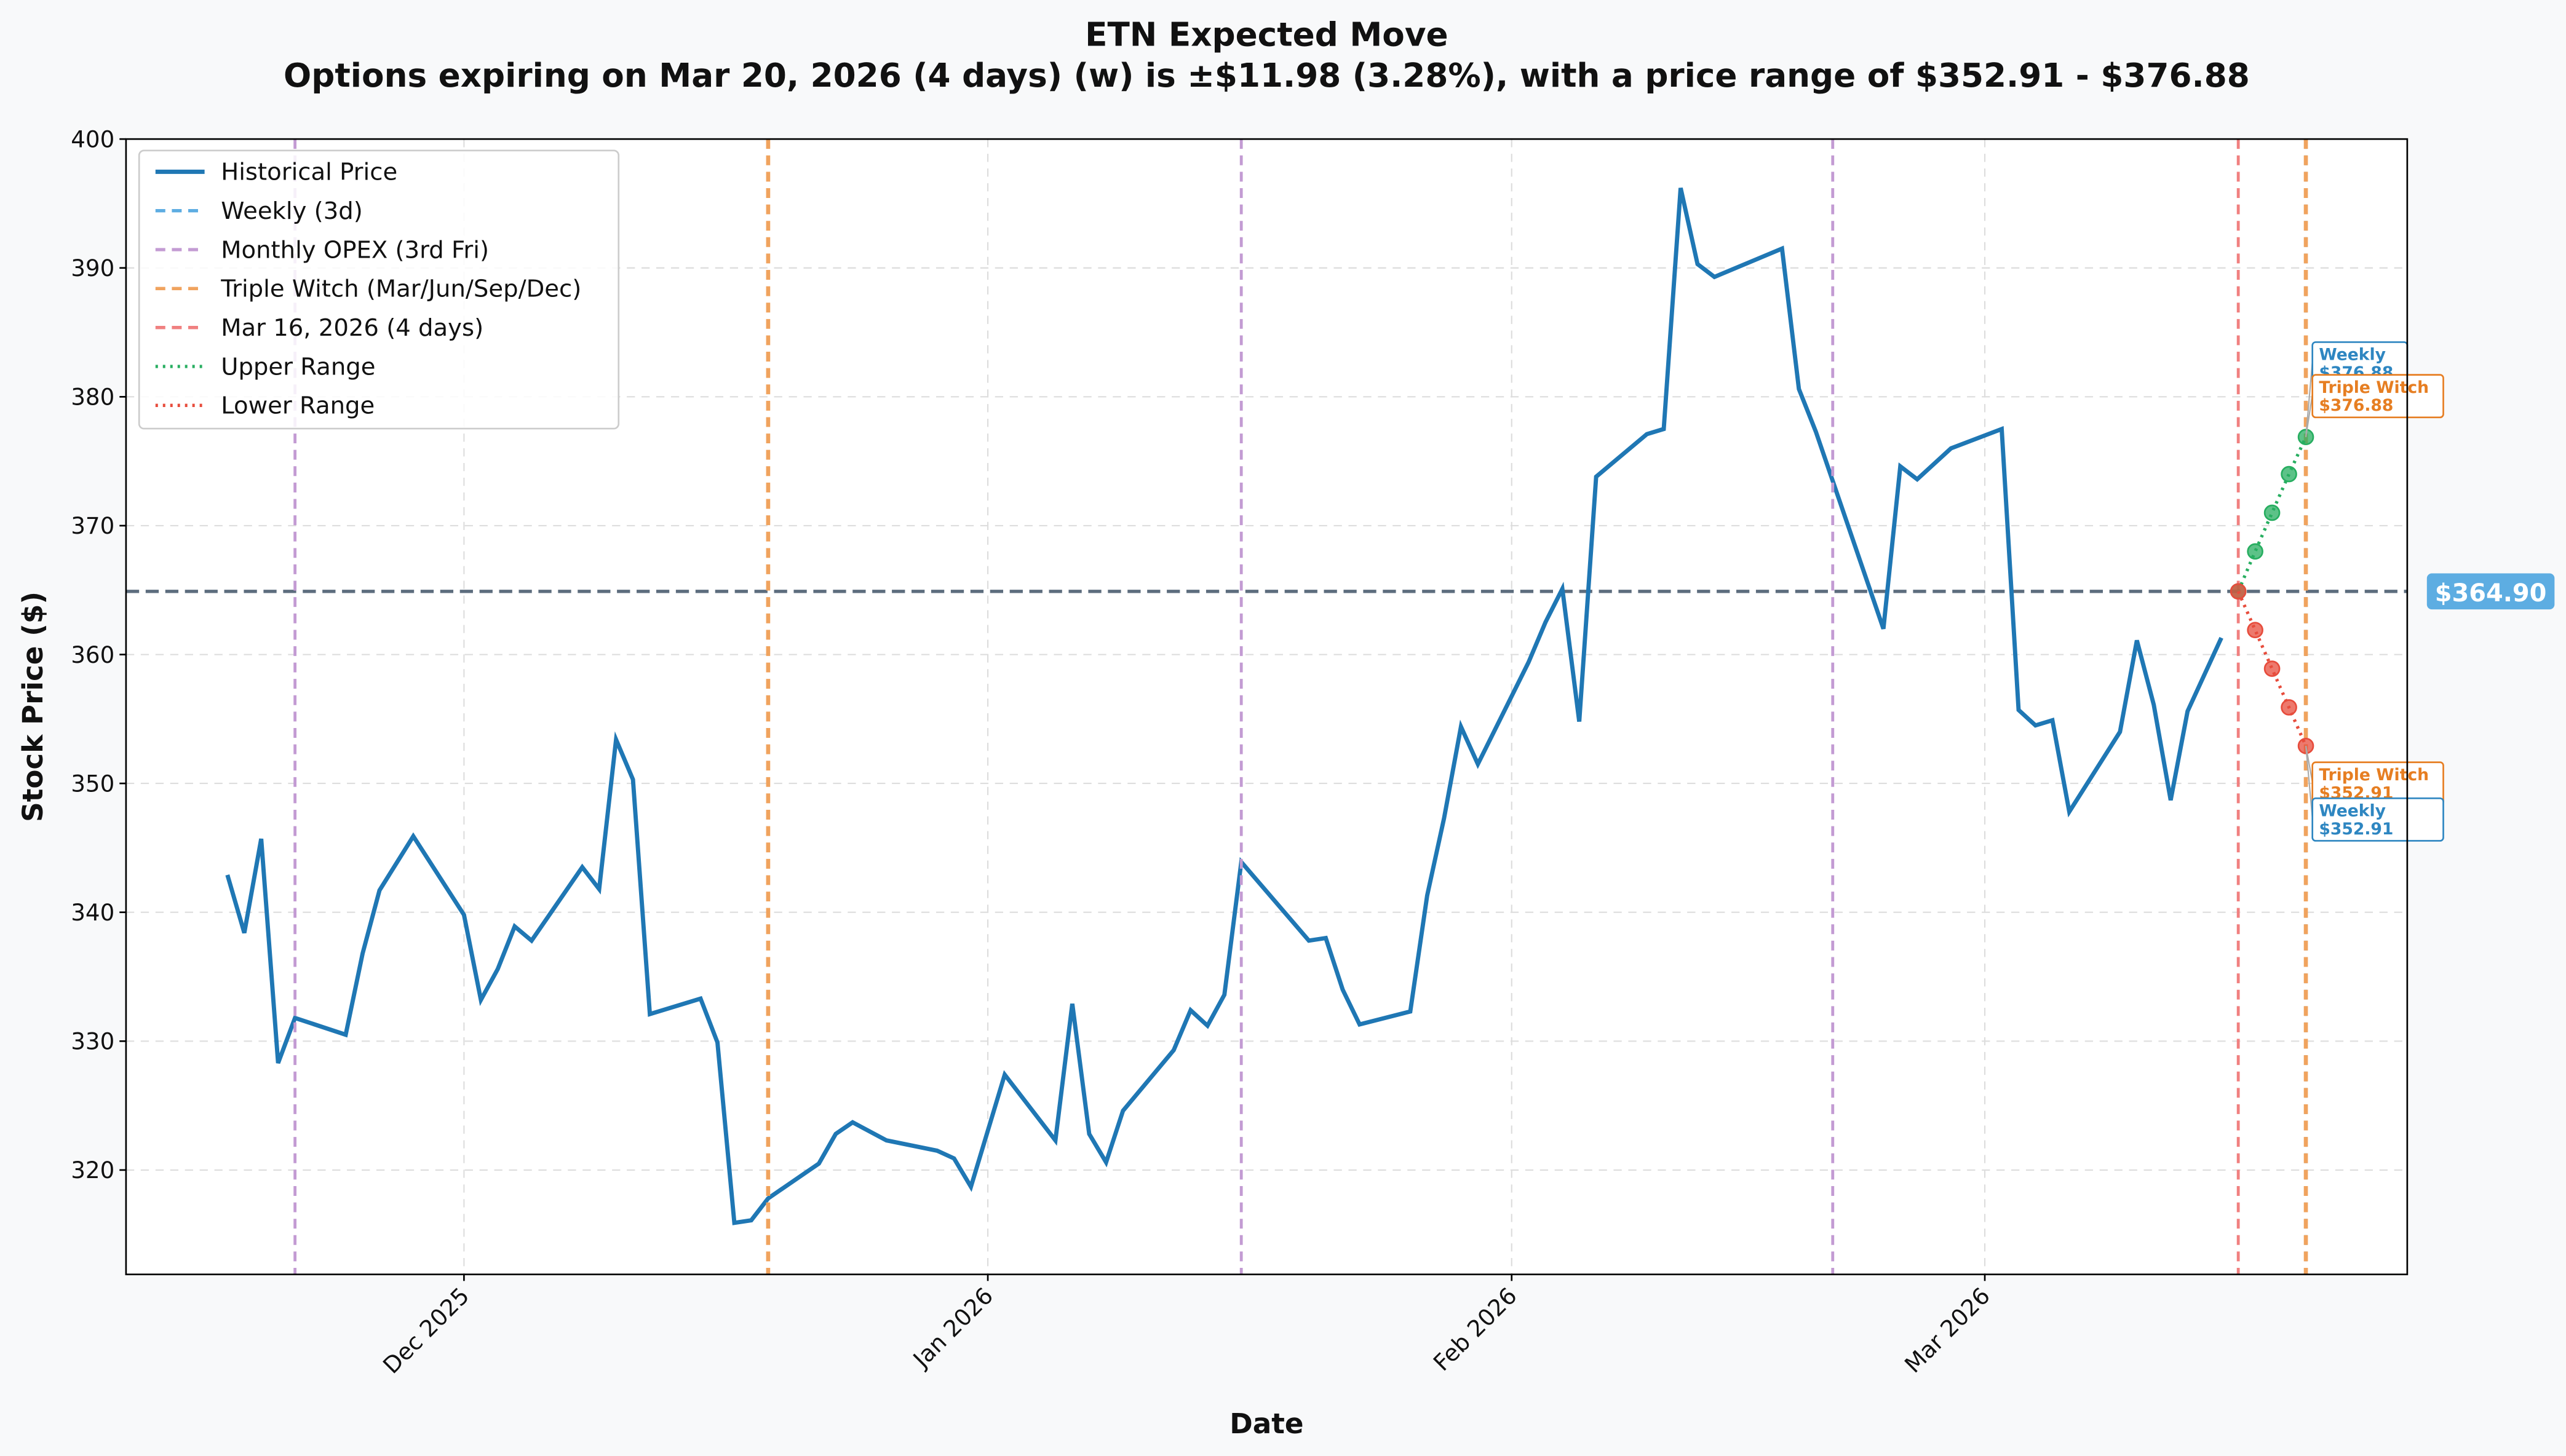 The height and width of the screenshot is (1456, 2566). What do you see at coordinates (355, 250) in the screenshot?
I see `legend-label: Monthly OPEX (3rd Fri)` at bounding box center [355, 250].